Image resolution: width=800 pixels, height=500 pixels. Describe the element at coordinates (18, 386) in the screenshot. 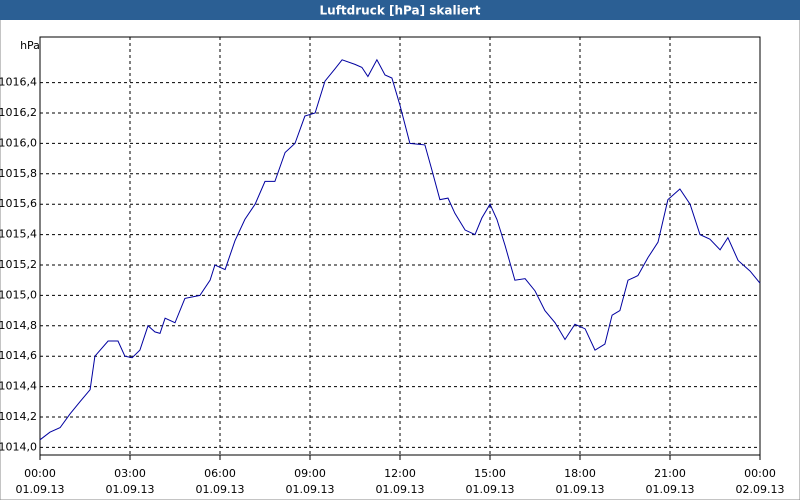

I see `y-tick-label: 1014,4` at that location.